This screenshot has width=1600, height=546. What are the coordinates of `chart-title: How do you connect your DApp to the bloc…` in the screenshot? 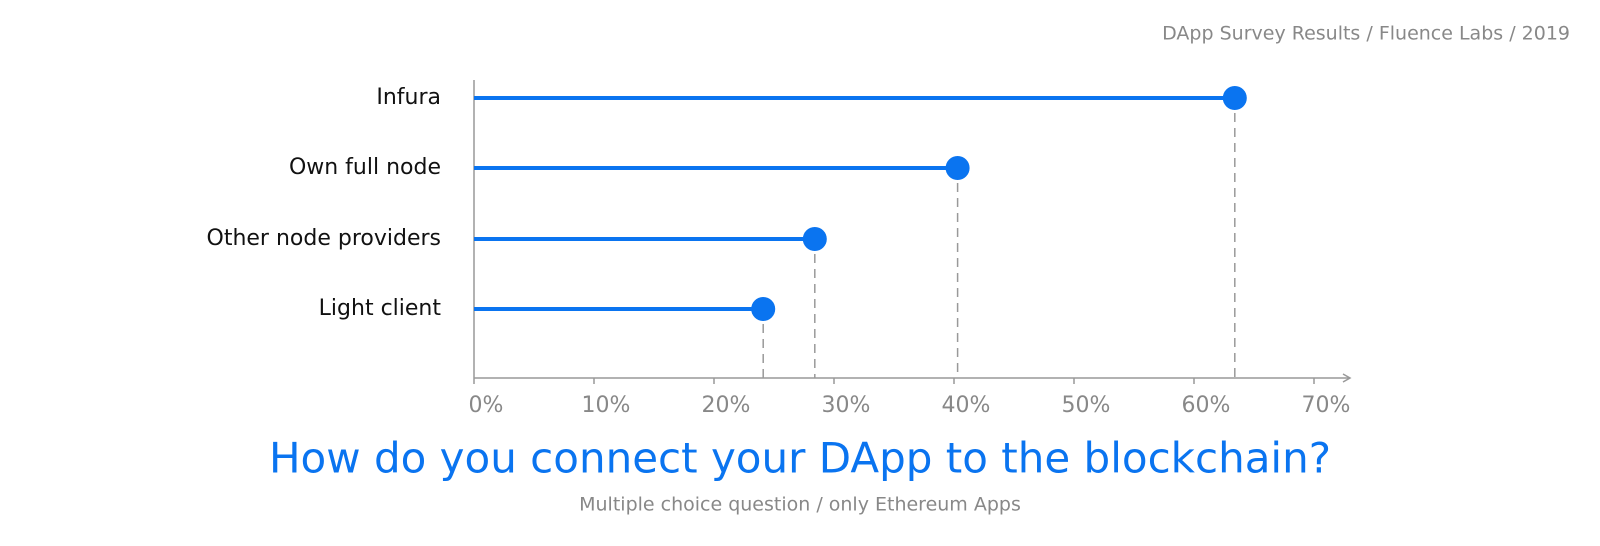 It's located at (800, 458).